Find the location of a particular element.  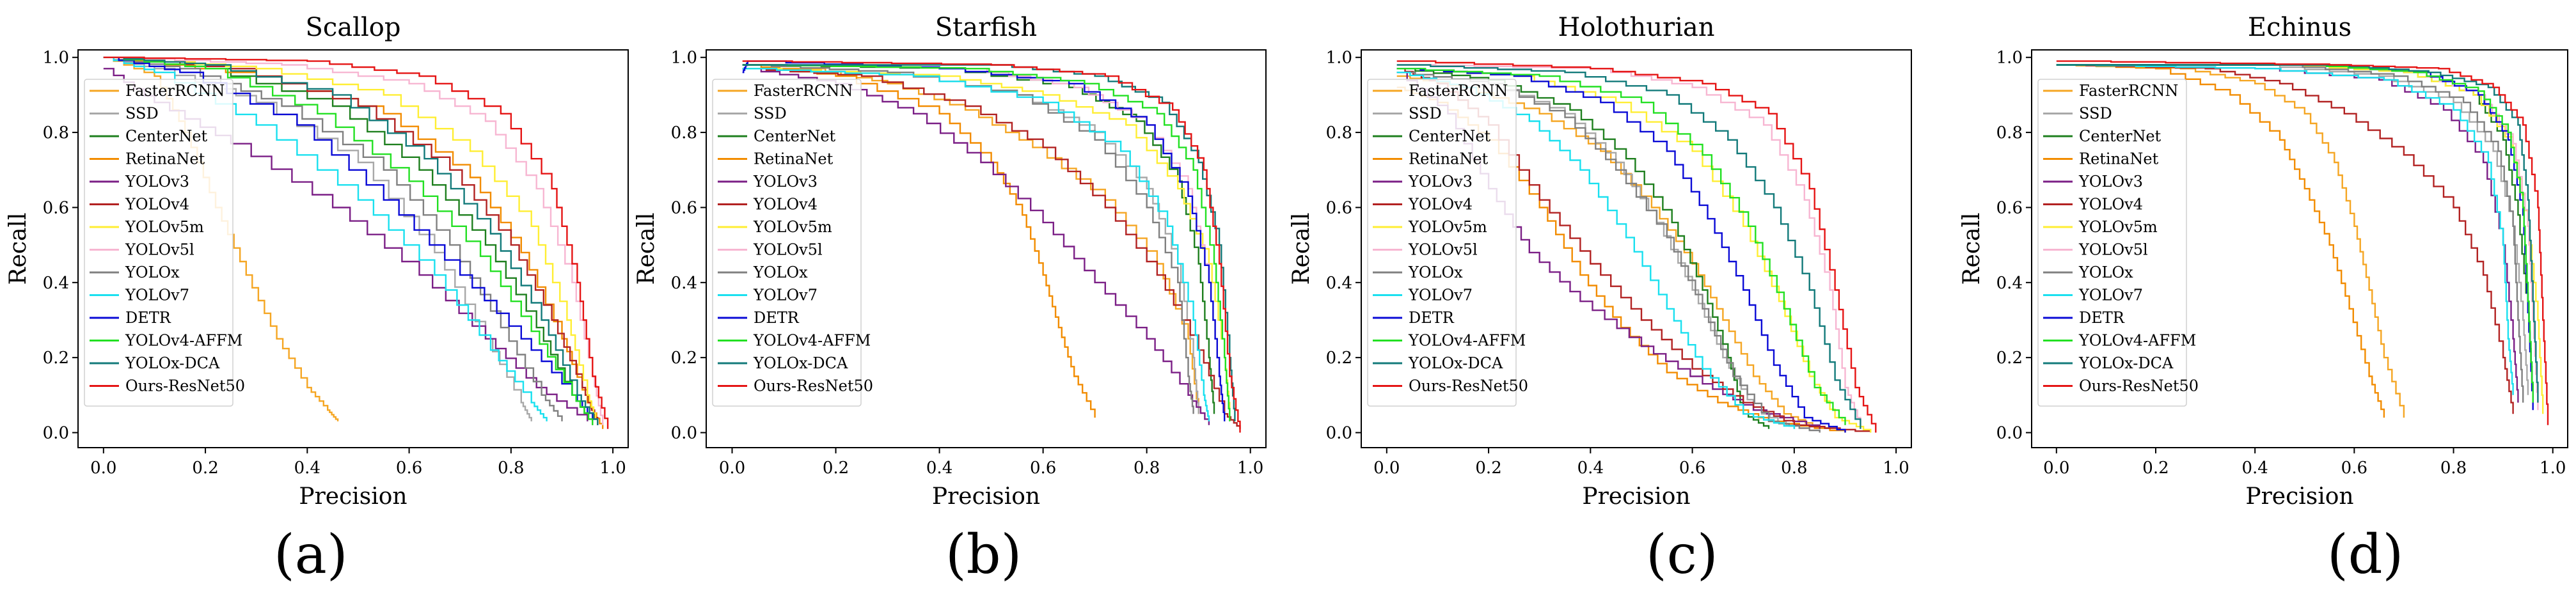

legend-entry: YOLOv5m is located at coordinates (2118, 227).